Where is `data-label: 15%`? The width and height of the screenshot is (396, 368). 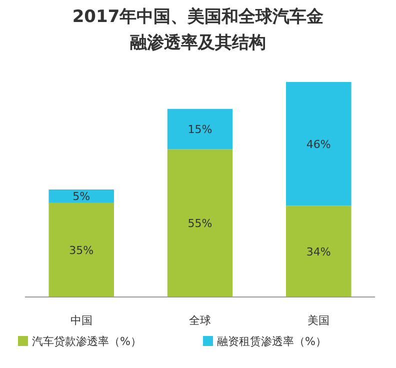 data-label: 15% is located at coordinates (200, 129).